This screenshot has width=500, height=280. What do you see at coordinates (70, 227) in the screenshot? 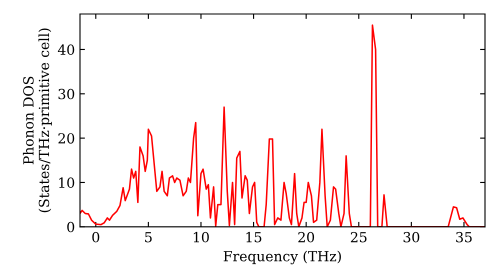
I see `y-tick-label: 0` at bounding box center [70, 227].